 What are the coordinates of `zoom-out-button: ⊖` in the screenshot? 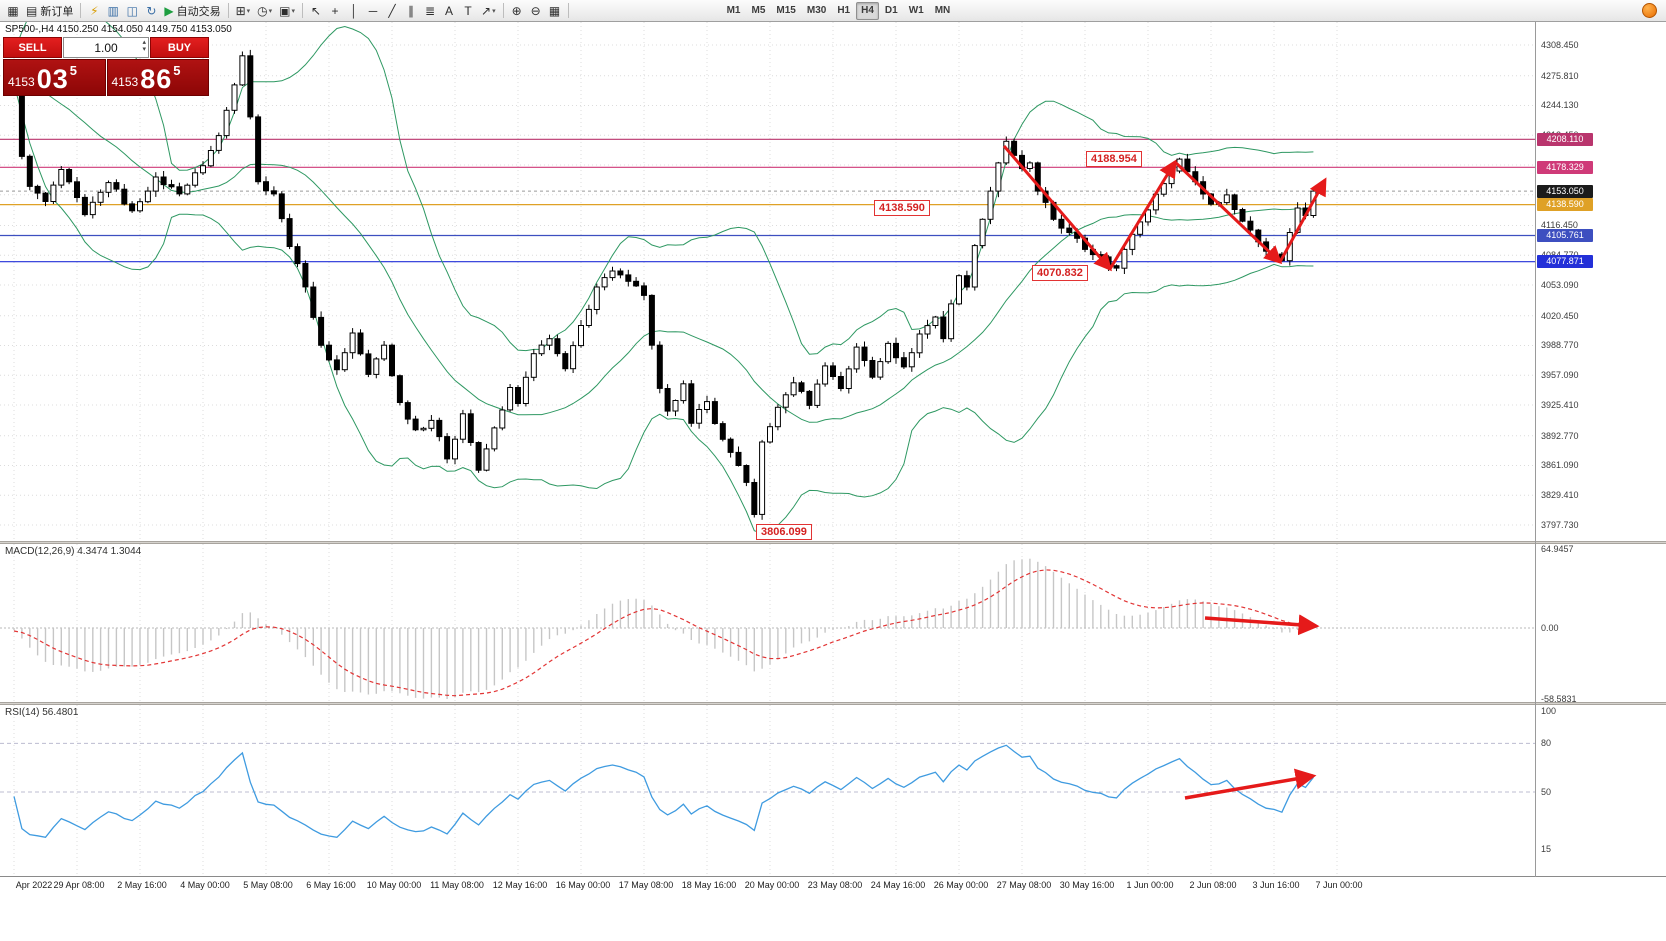 It's located at (536, 11).